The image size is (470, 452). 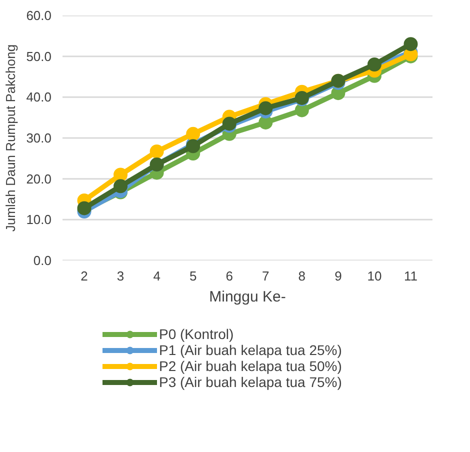 I want to click on y-tick-label: 30.0, so click(x=39, y=138).